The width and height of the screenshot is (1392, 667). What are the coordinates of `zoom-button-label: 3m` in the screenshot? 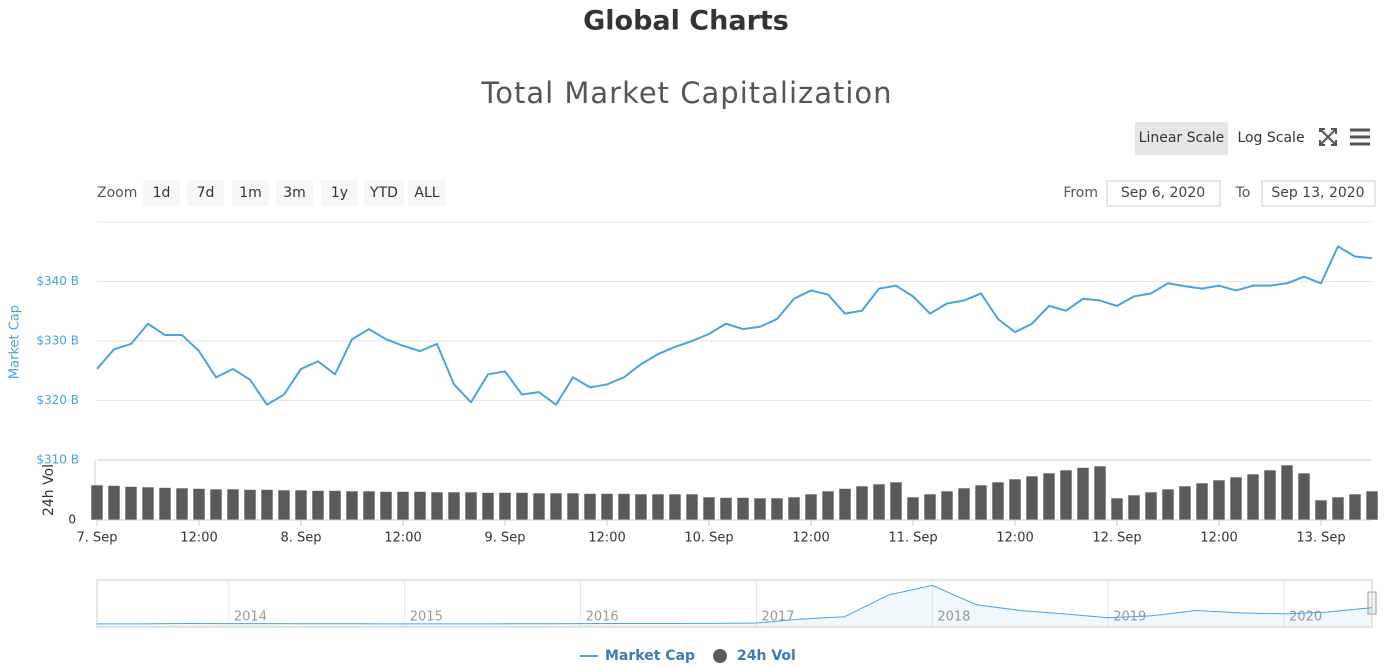 It's located at (294, 193).